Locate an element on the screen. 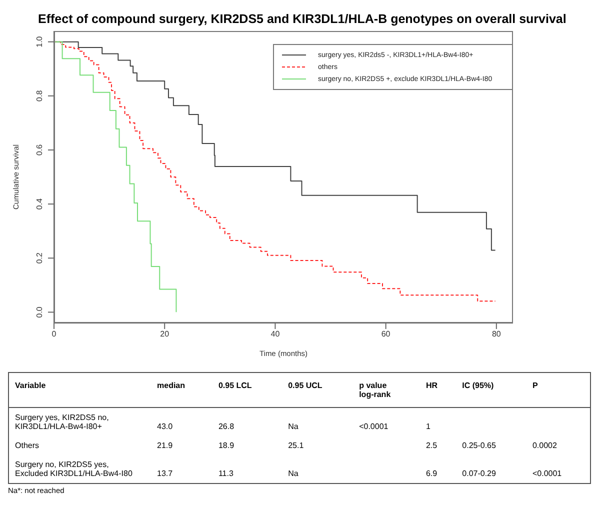  text: median is located at coordinates (171, 386).